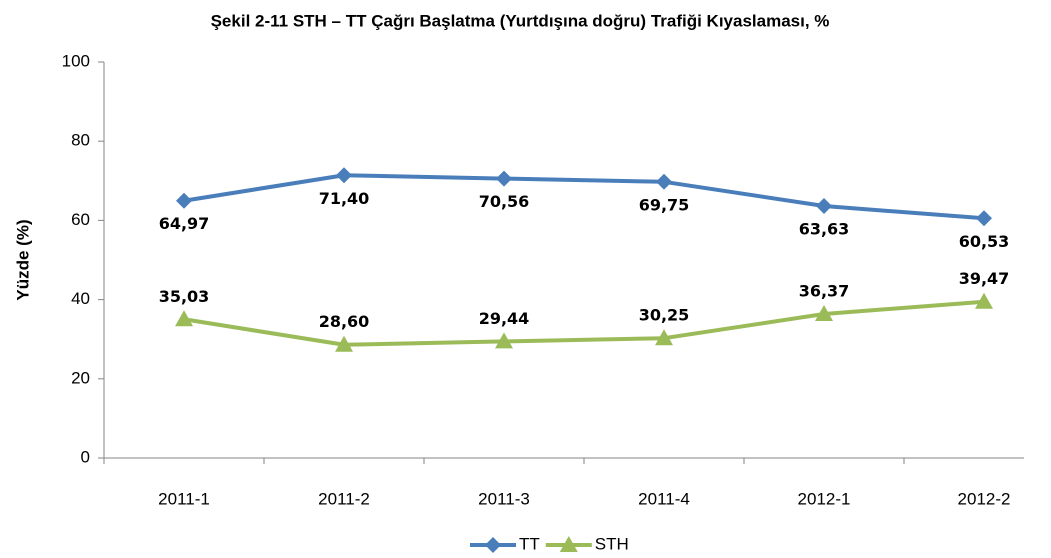  I want to click on value-label: 28,60, so click(344, 321).